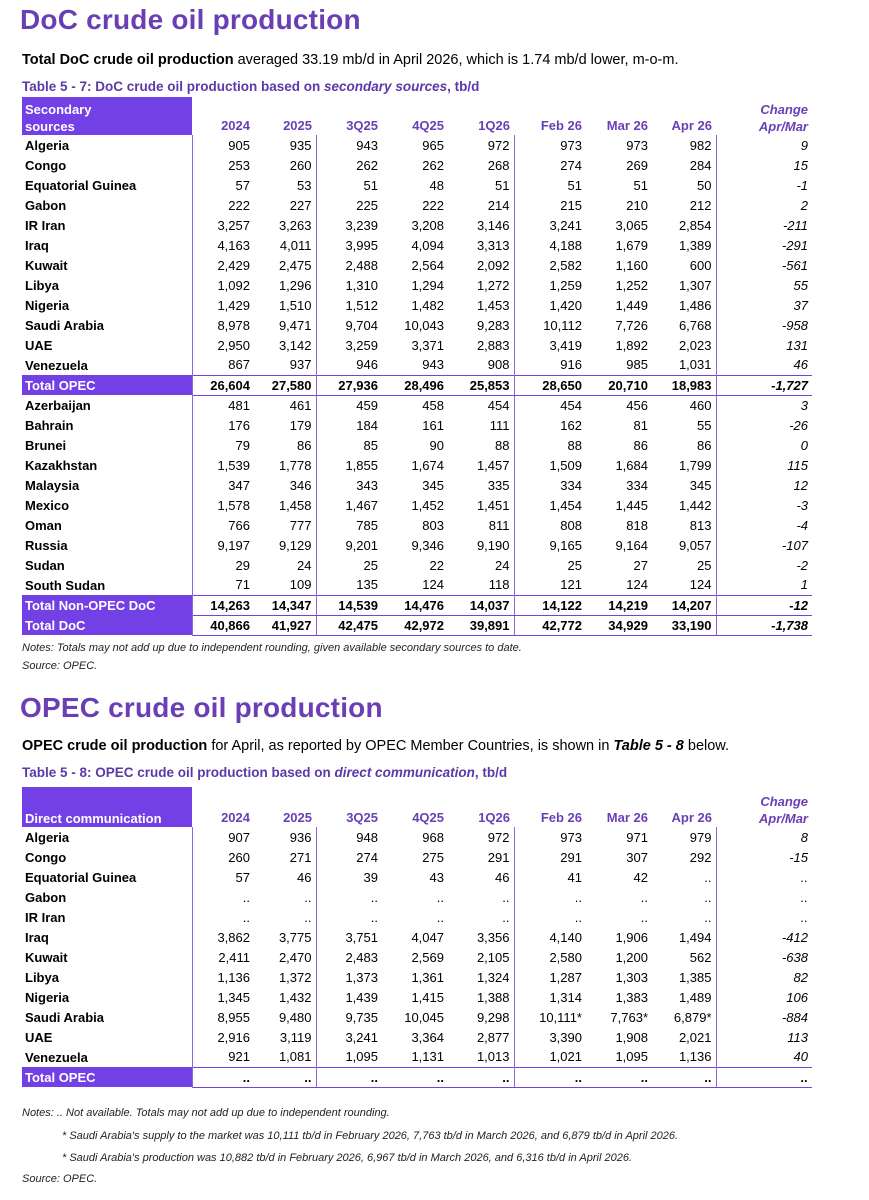  I want to click on cell-value: 9,735, so click(361, 1017).